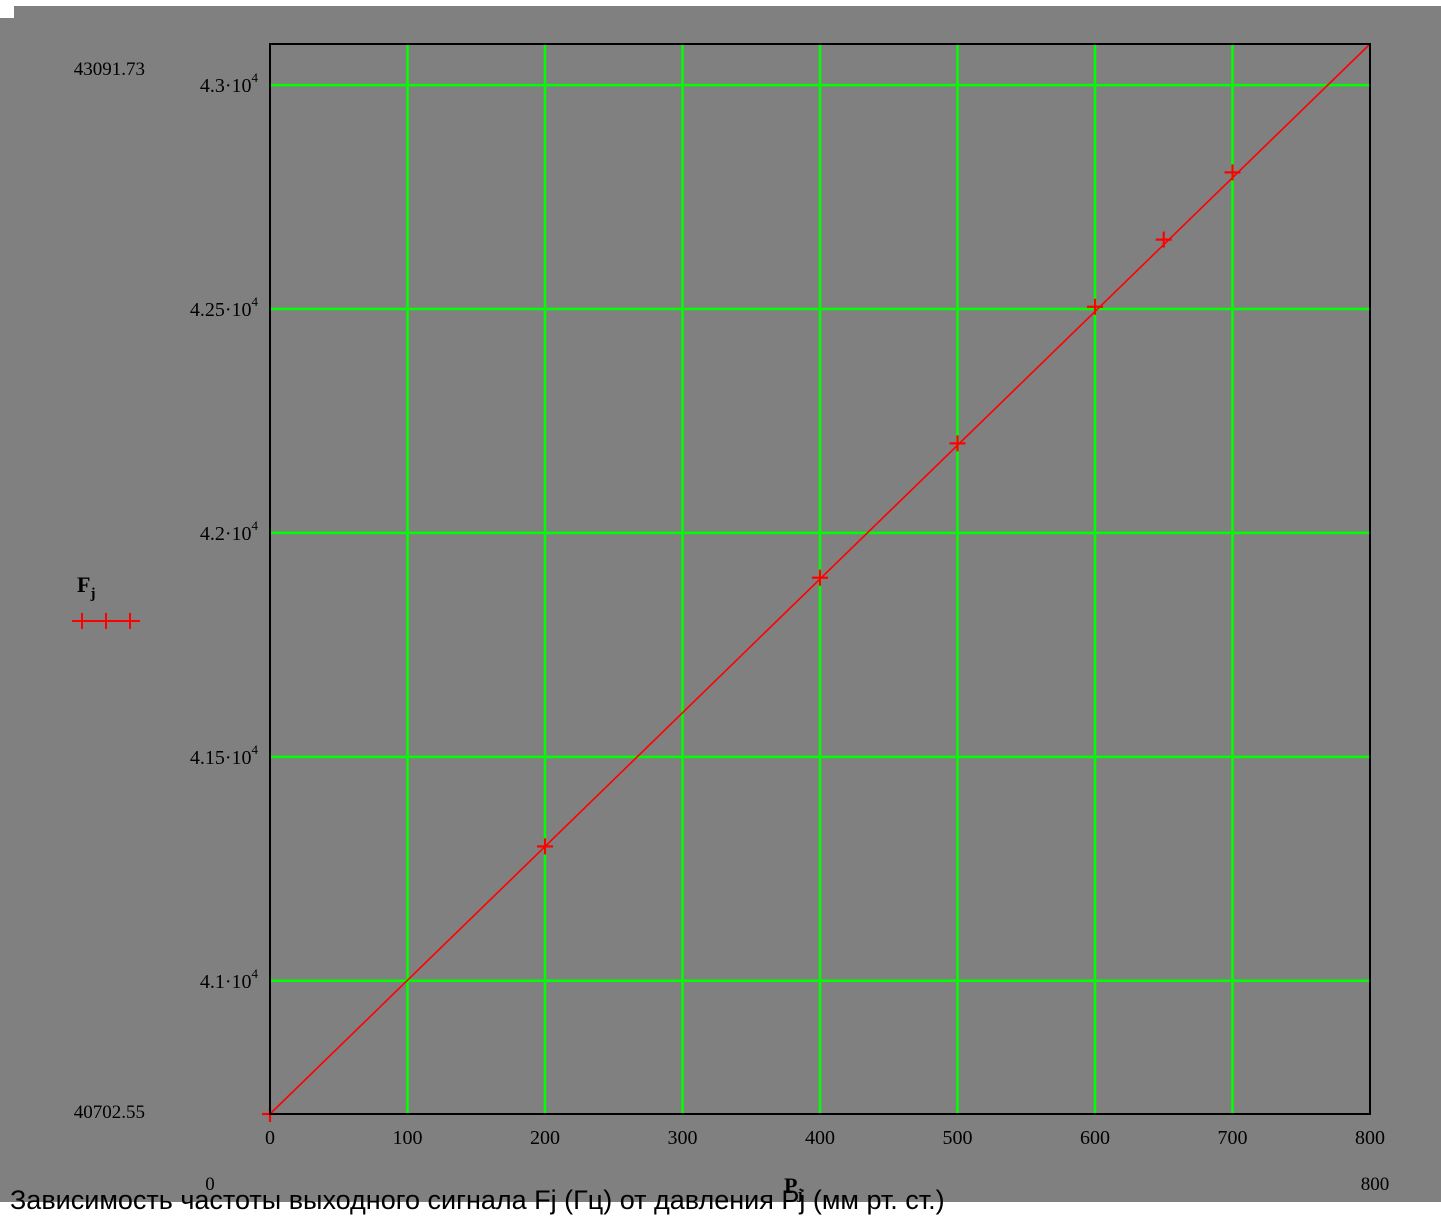  What do you see at coordinates (958, 1138) in the screenshot?
I see `x-tick-label: 500` at bounding box center [958, 1138].